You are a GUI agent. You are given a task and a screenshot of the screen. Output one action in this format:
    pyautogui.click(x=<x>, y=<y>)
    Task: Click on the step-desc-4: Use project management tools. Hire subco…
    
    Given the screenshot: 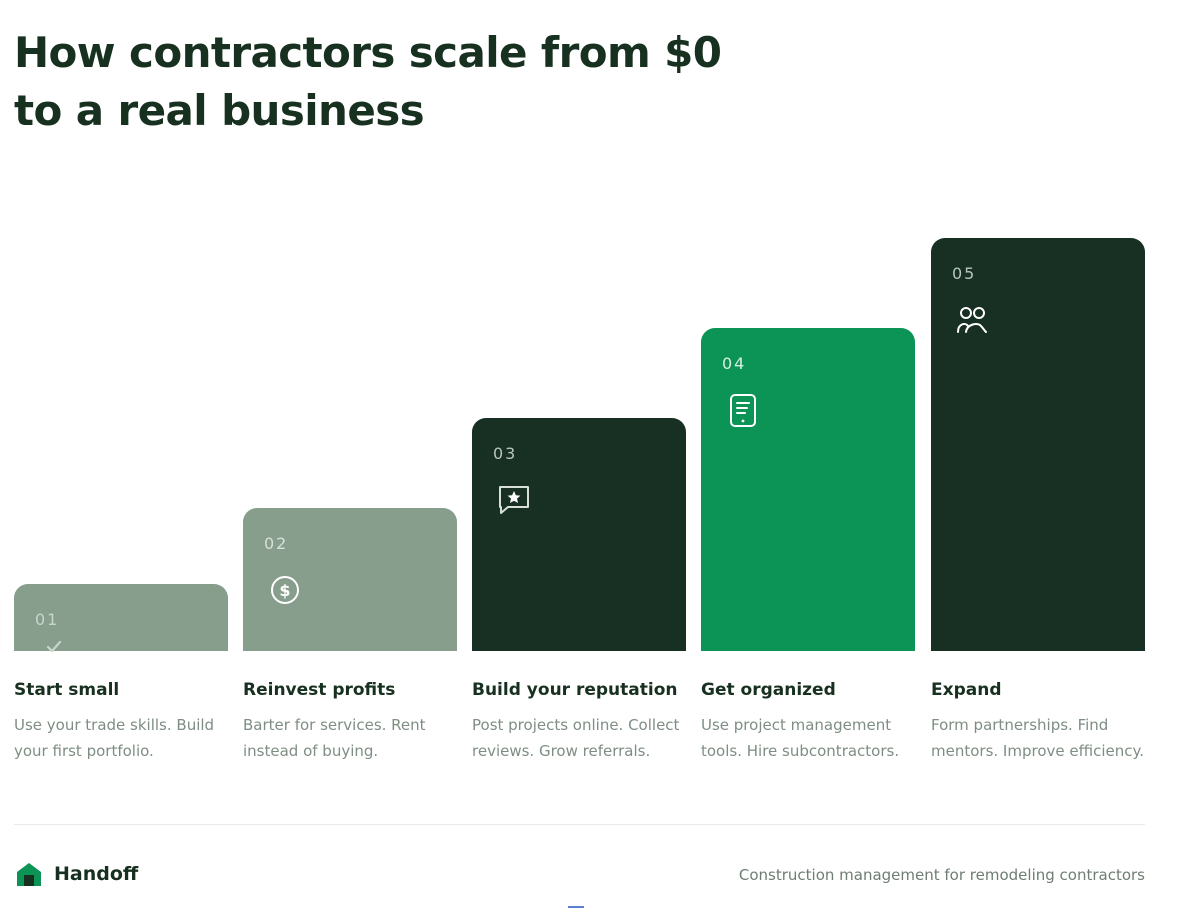 What is the action you would take?
    pyautogui.click(x=811, y=738)
    